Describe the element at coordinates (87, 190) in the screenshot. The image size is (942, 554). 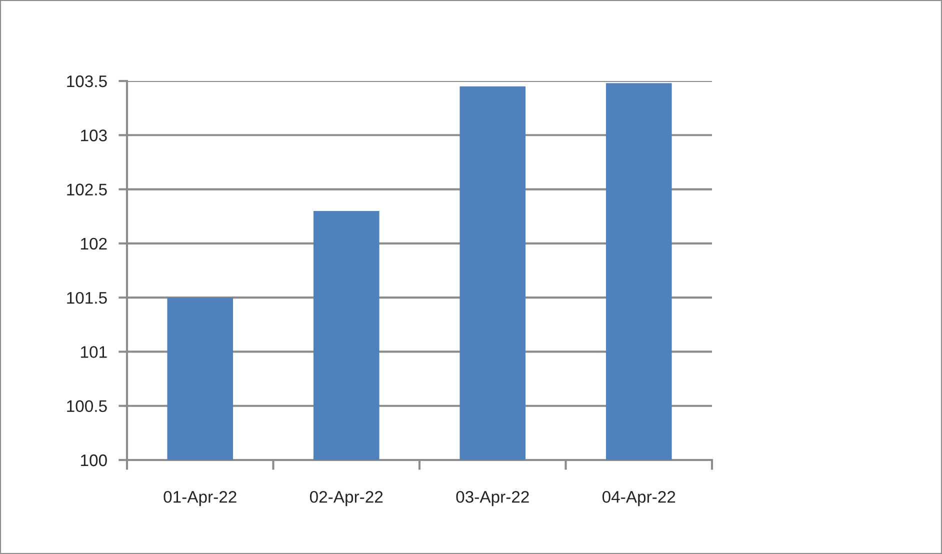
I see `y-tick-label: 102.5` at that location.